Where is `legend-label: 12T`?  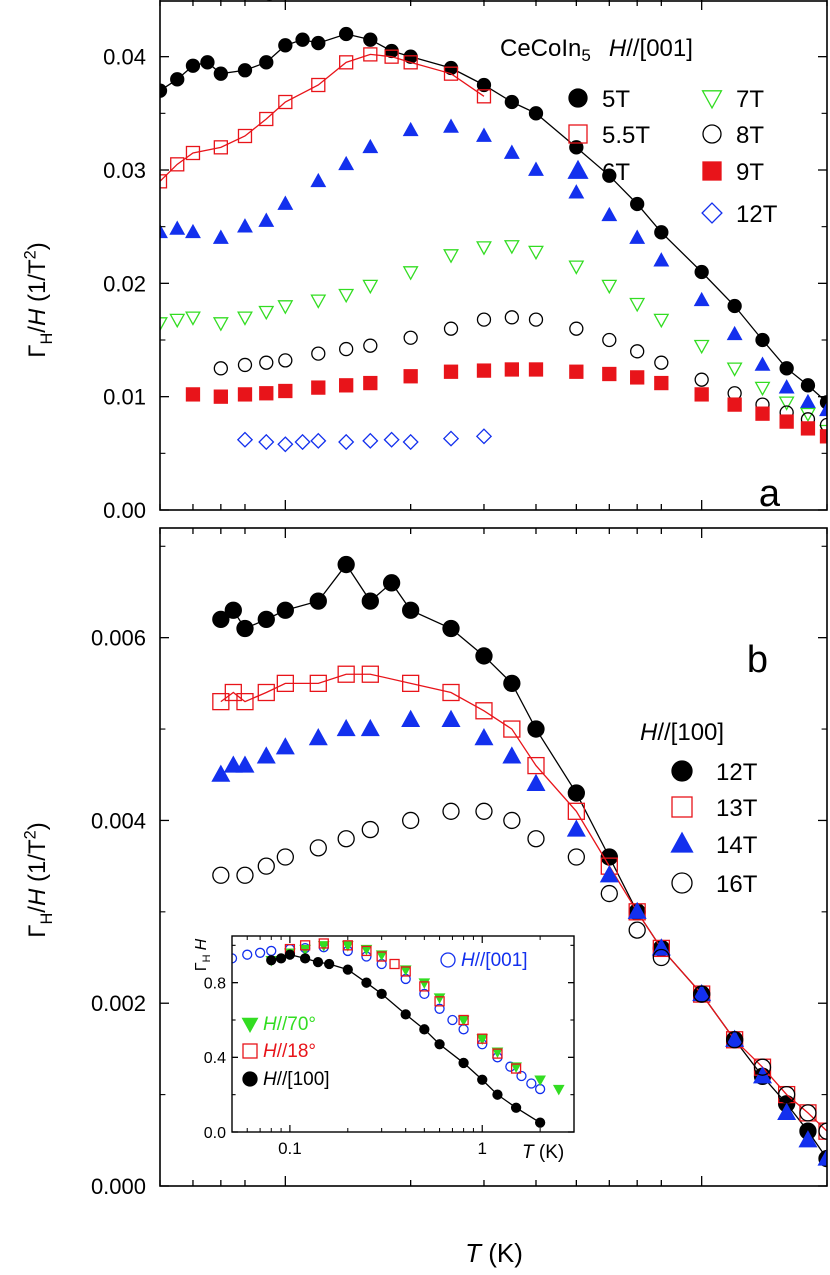 legend-label: 12T is located at coordinates (757, 214).